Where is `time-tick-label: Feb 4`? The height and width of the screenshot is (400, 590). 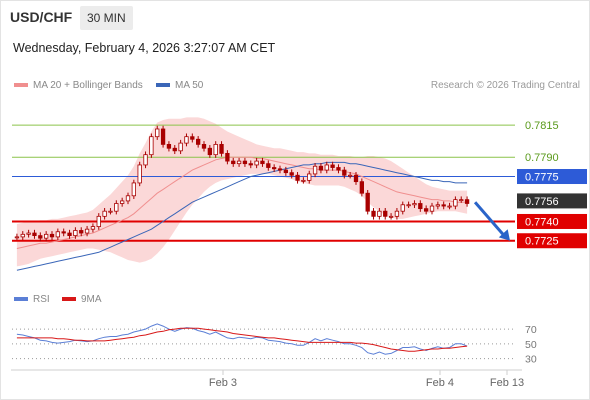 time-tick-label: Feb 4 is located at coordinates (440, 383).